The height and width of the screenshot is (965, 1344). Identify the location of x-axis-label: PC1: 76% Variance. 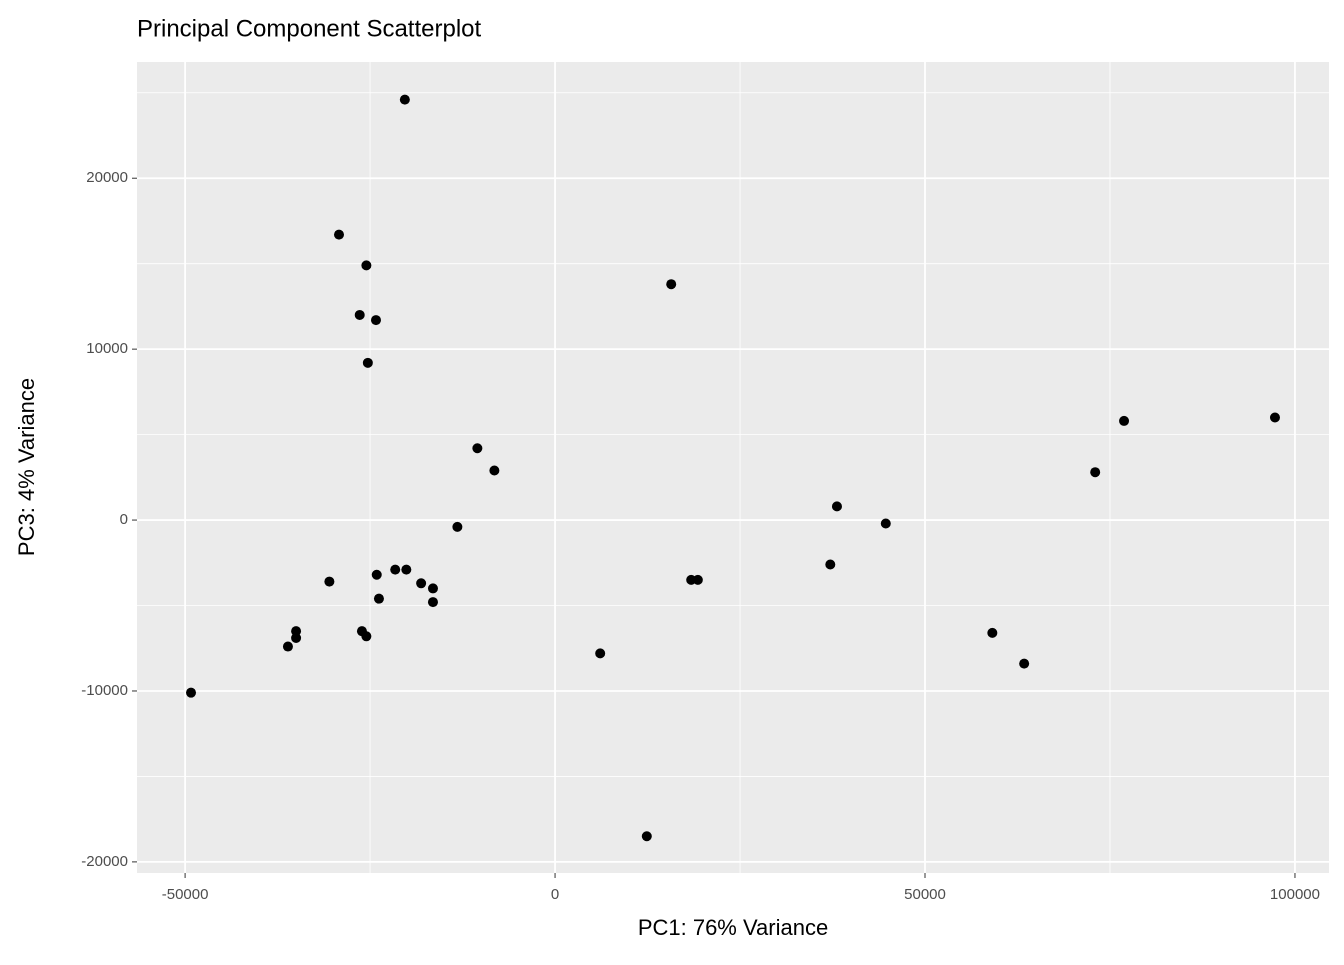
(733, 927).